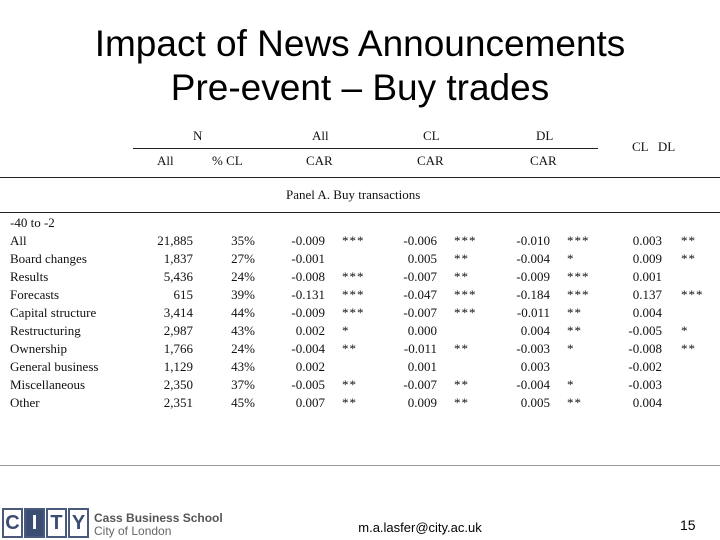 Image resolution: width=720 pixels, height=540 pixels. What do you see at coordinates (178, 276) in the screenshot?
I see `cell-n: 5,436` at bounding box center [178, 276].